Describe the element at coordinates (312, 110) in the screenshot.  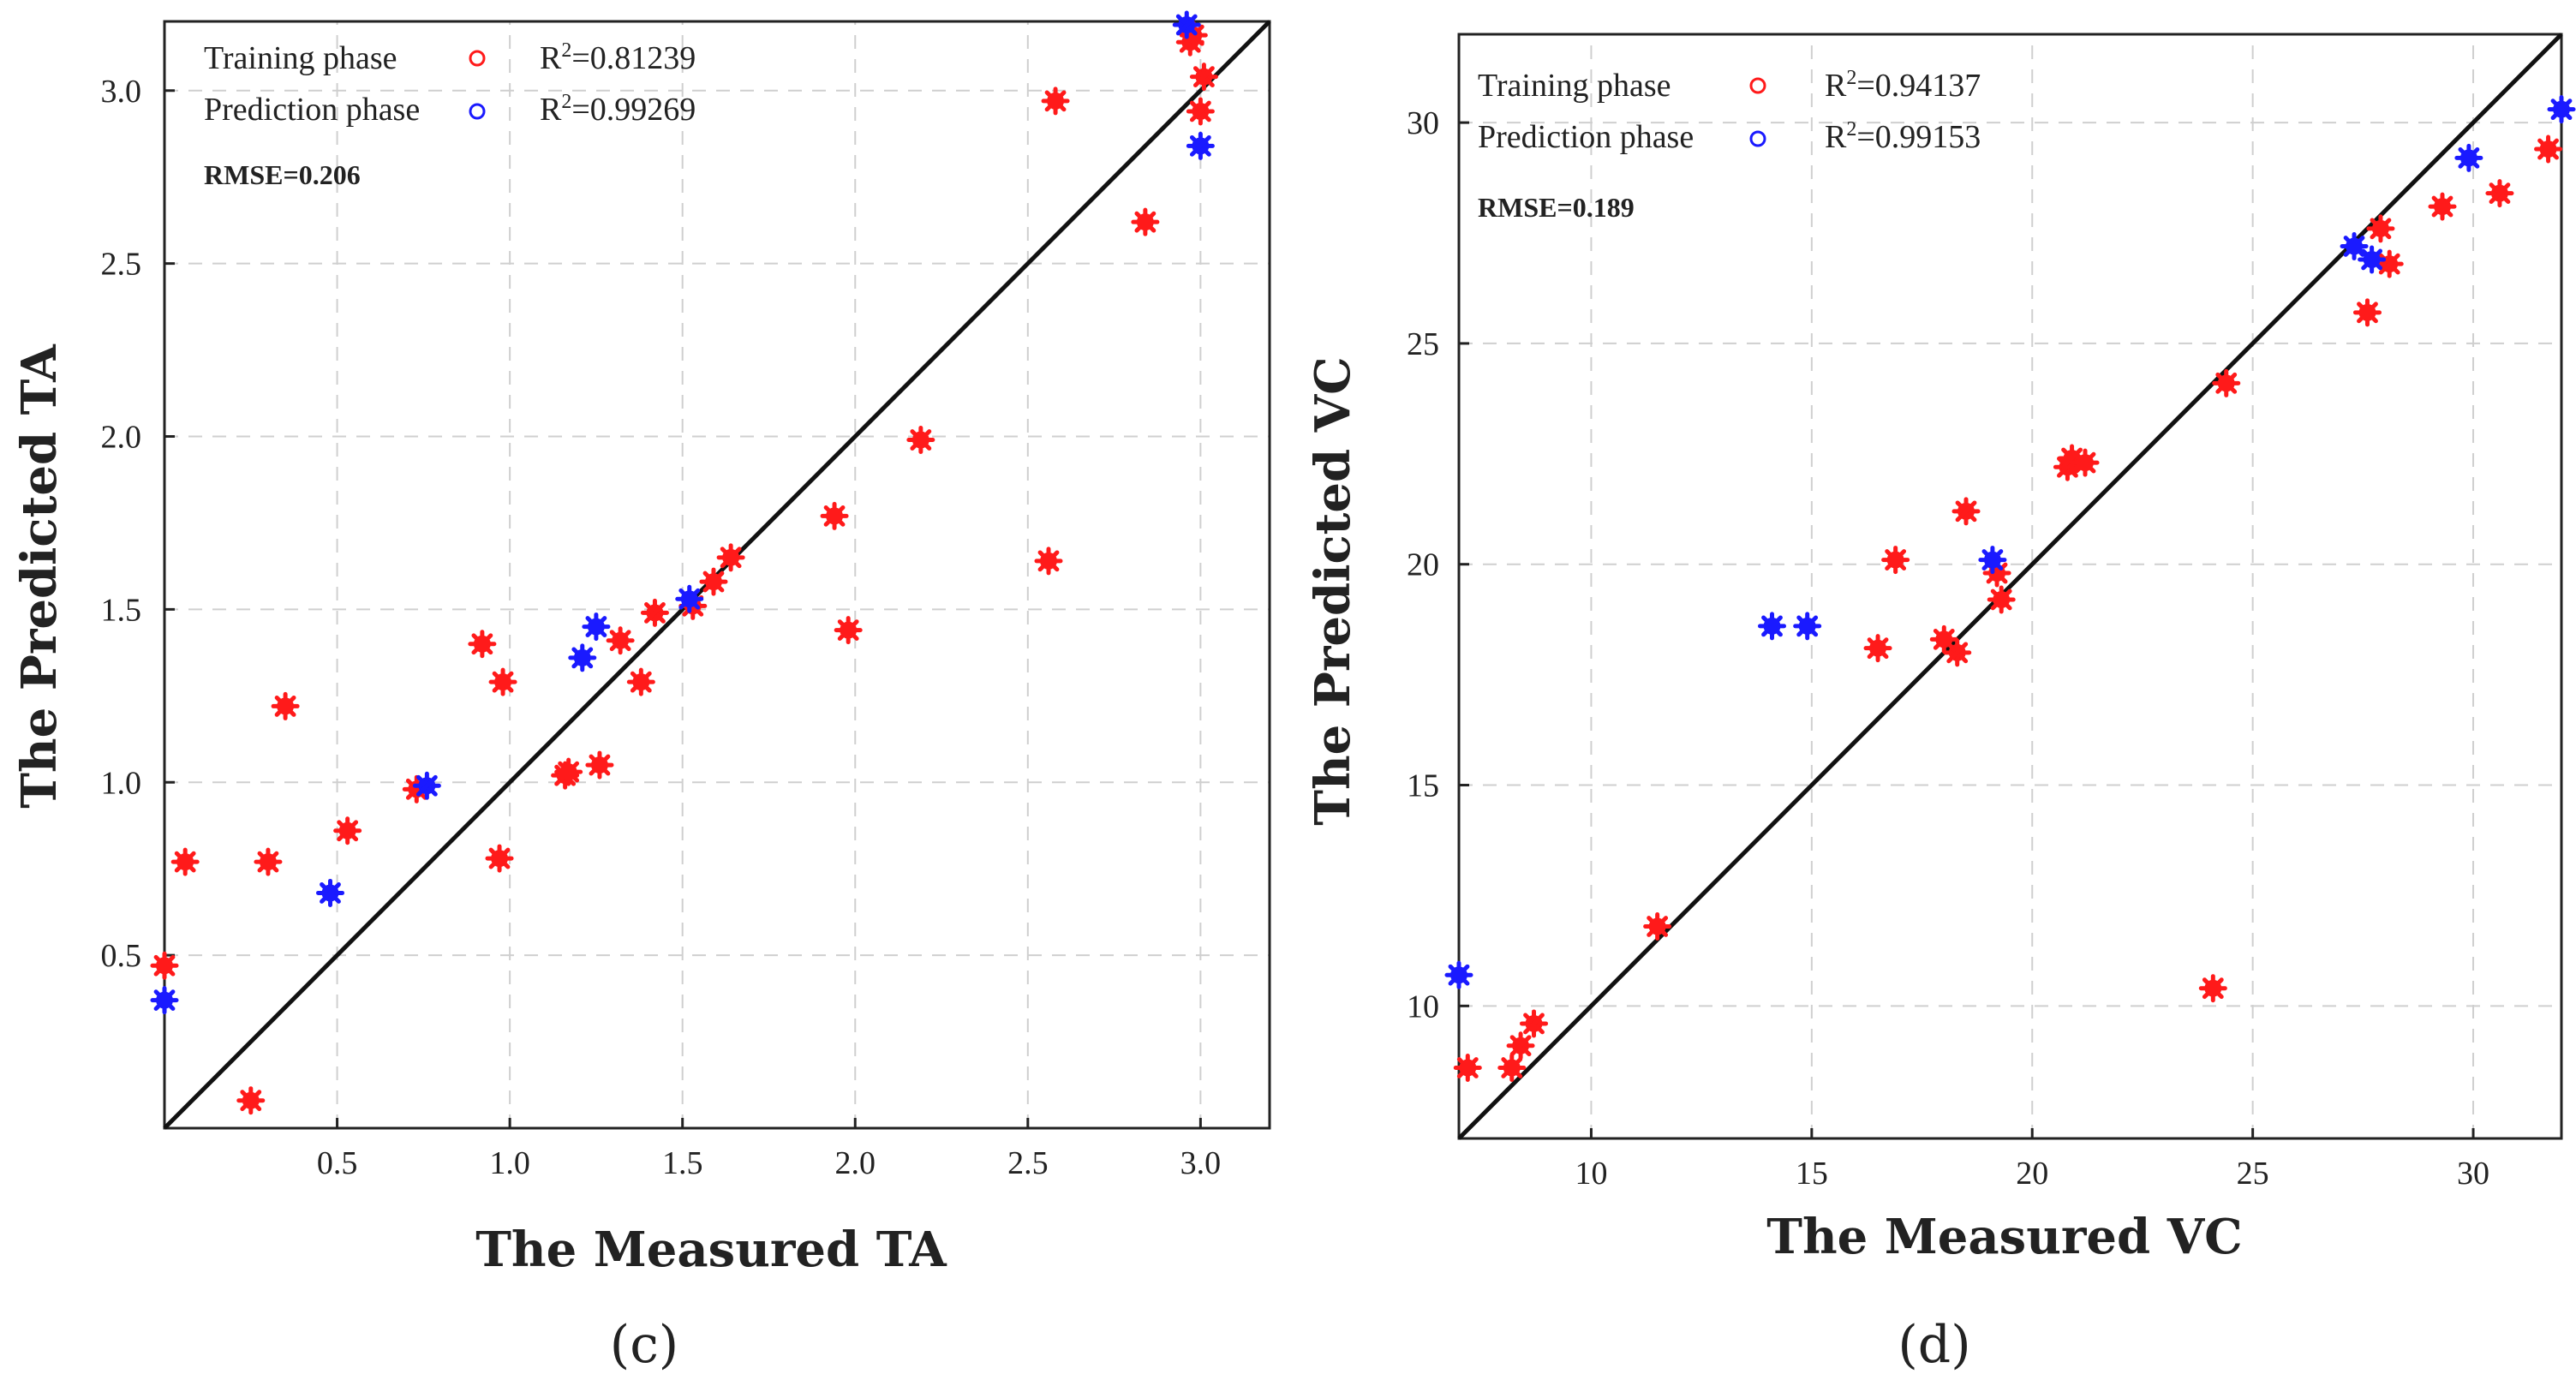
I see `panel-c-legend-prediction-label: Prediction phase` at that location.